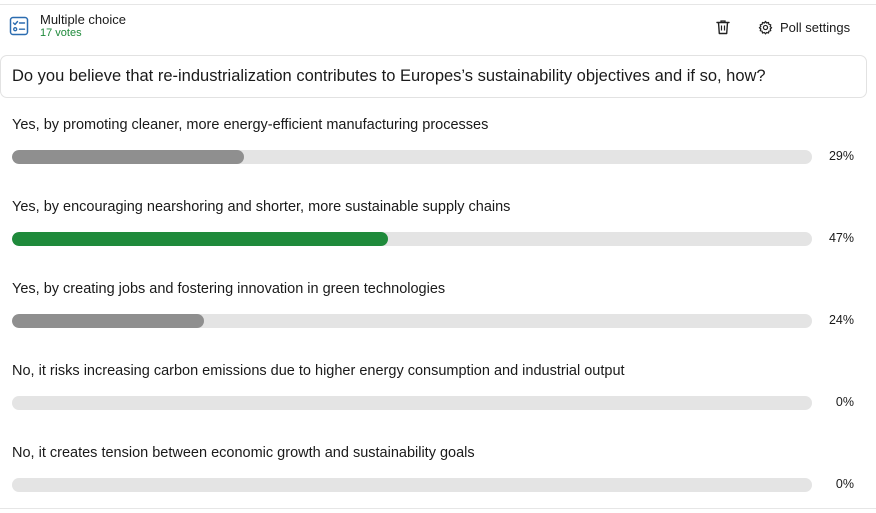 The image size is (876, 513). Describe the element at coordinates (815, 27) in the screenshot. I see `poll-settings-label: Poll settings` at that location.